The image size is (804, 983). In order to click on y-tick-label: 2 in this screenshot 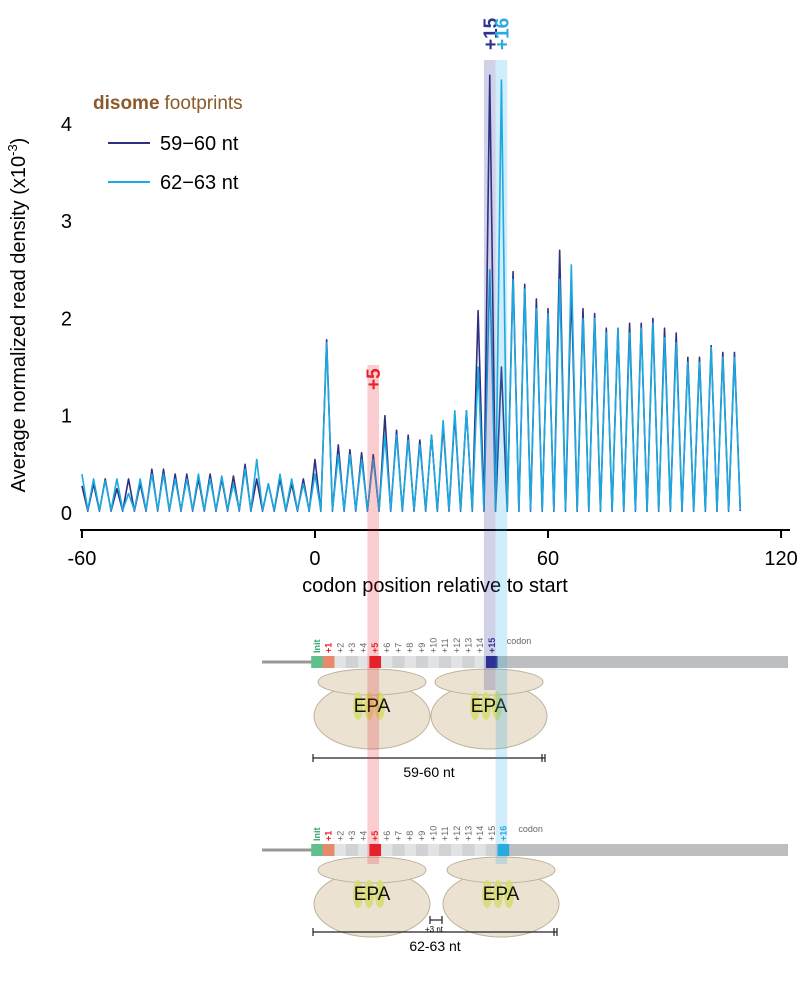, I will do `click(66, 319)`.